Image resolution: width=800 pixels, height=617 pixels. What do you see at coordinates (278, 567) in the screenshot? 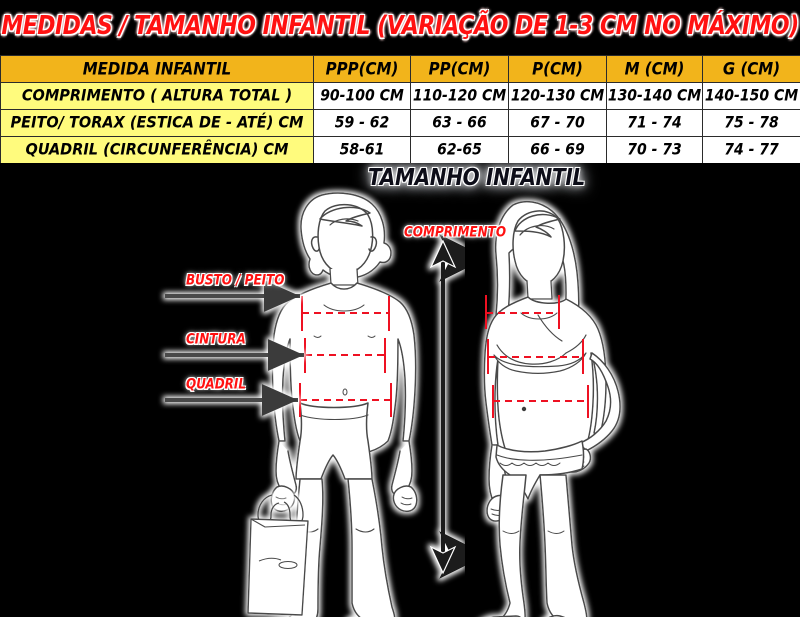
I see `bag-body` at bounding box center [278, 567].